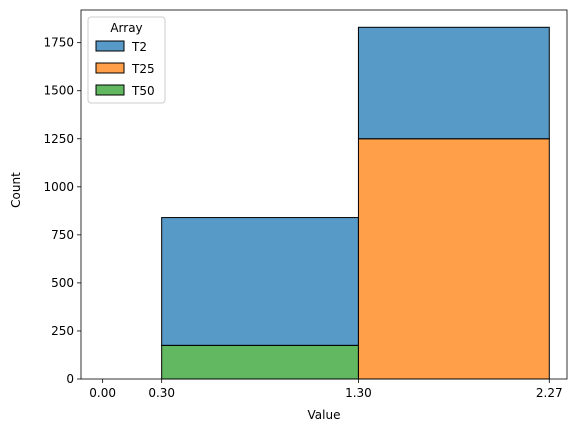  What do you see at coordinates (58, 43) in the screenshot?
I see `y-tick-label: 1750` at bounding box center [58, 43].